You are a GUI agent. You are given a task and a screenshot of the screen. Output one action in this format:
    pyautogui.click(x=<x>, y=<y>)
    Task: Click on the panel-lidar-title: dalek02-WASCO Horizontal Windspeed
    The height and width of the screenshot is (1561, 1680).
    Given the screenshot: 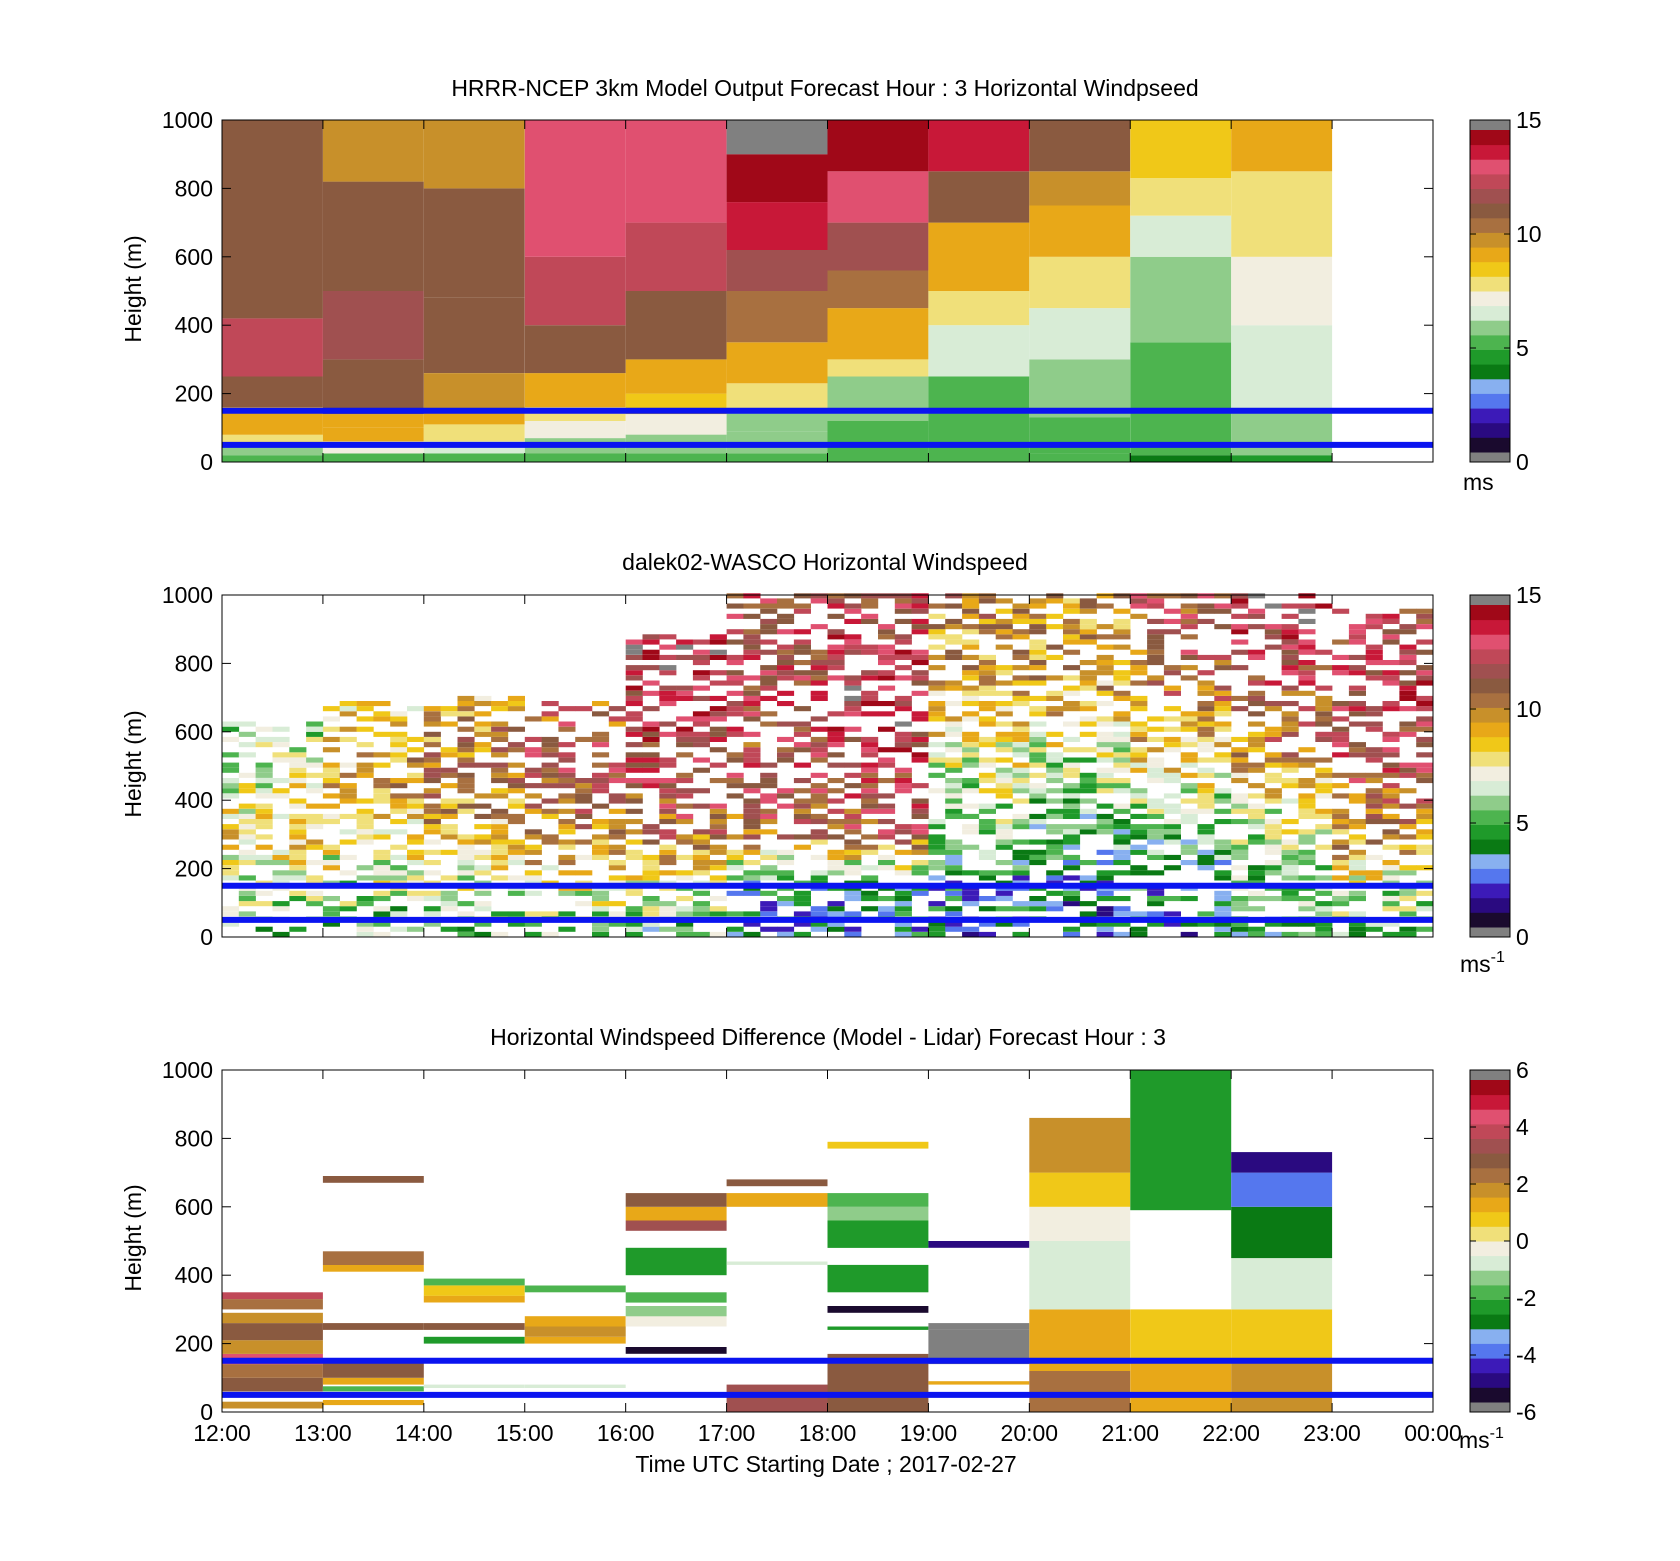 What is the action you would take?
    pyautogui.click(x=825, y=562)
    